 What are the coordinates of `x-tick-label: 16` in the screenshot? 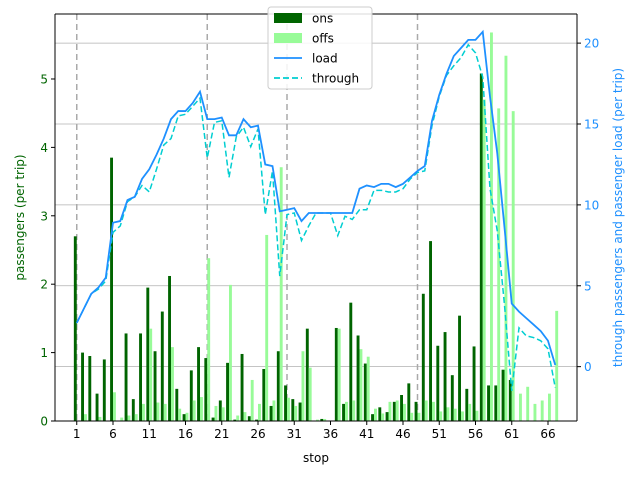 It's located at (185, 434).